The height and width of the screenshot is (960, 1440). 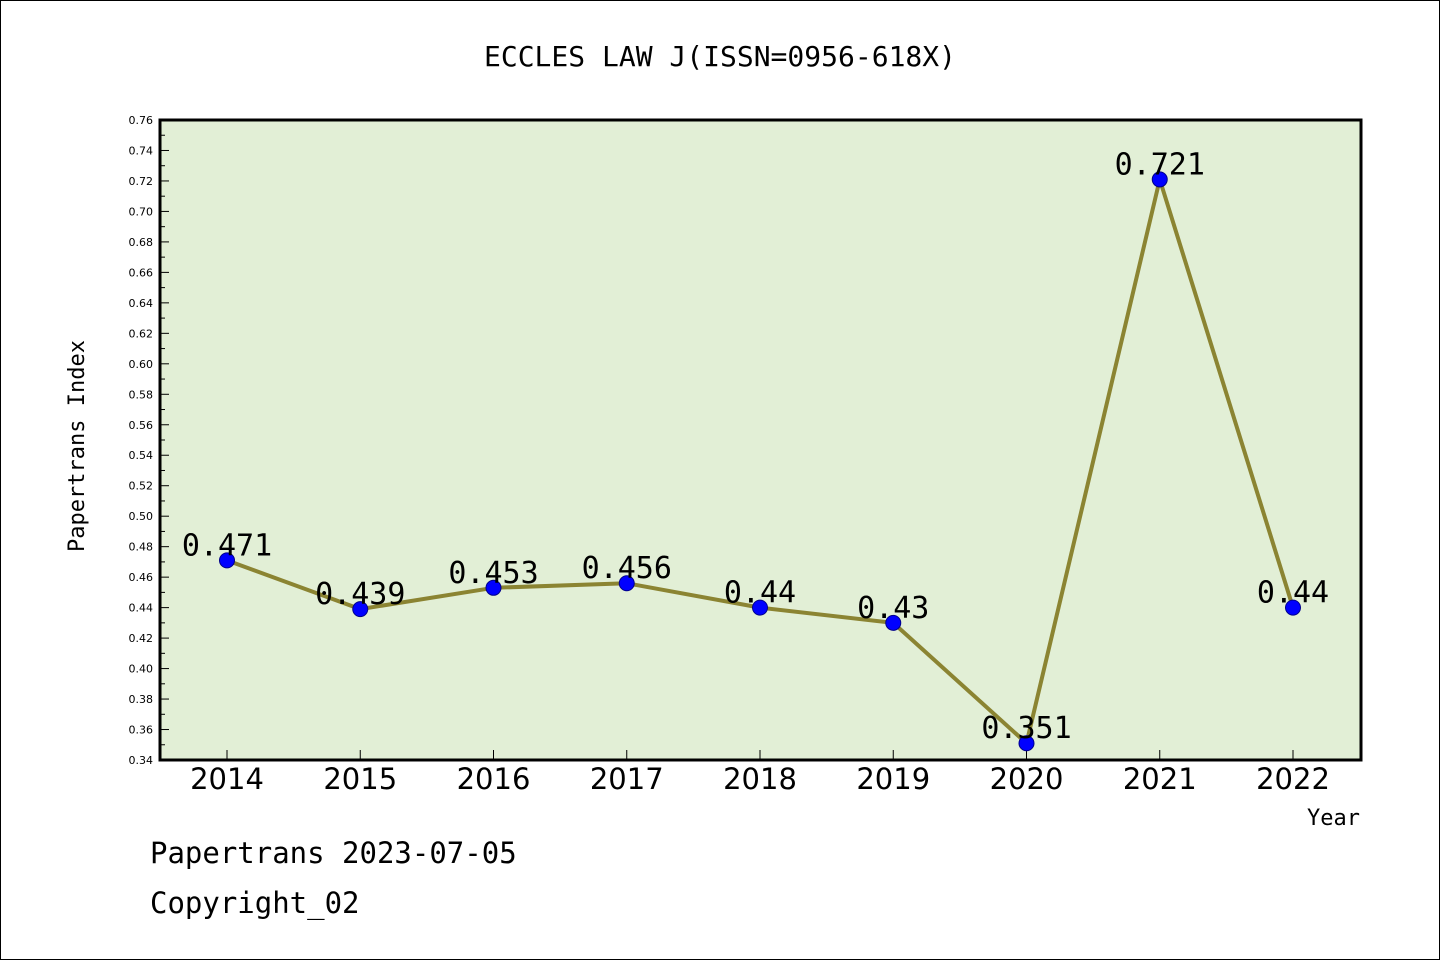 I want to click on y-tick-label: 0.54, so click(x=141, y=455).